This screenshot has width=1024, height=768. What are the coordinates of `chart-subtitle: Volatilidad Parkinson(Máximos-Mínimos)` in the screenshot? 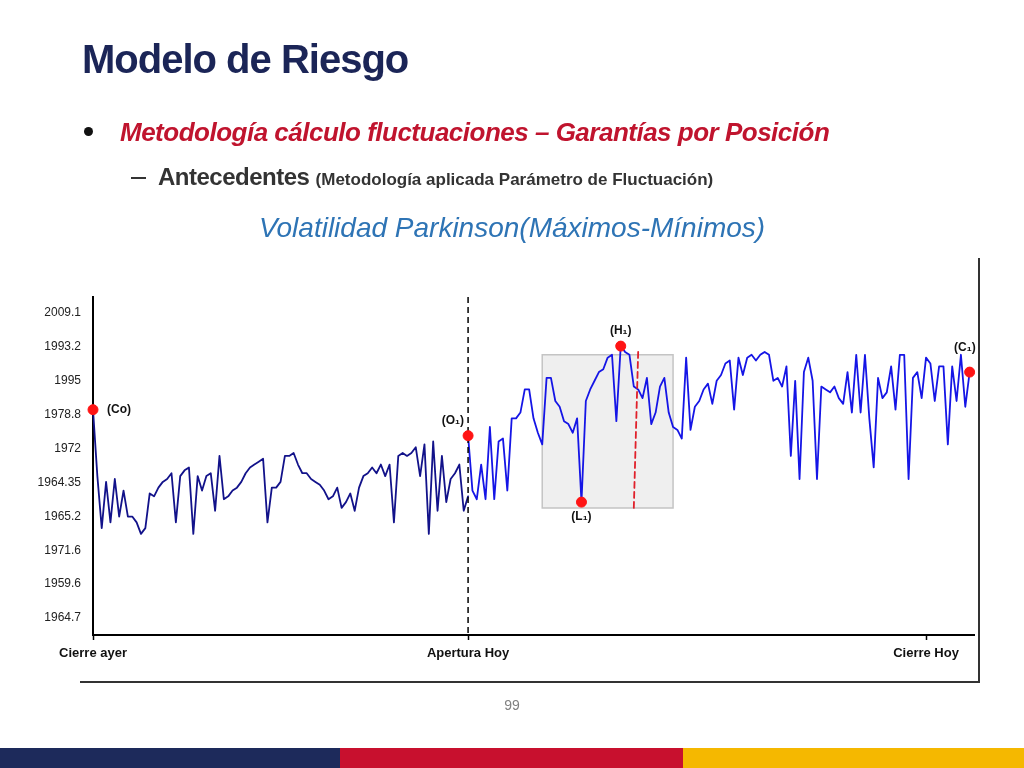 It's located at (512, 228).